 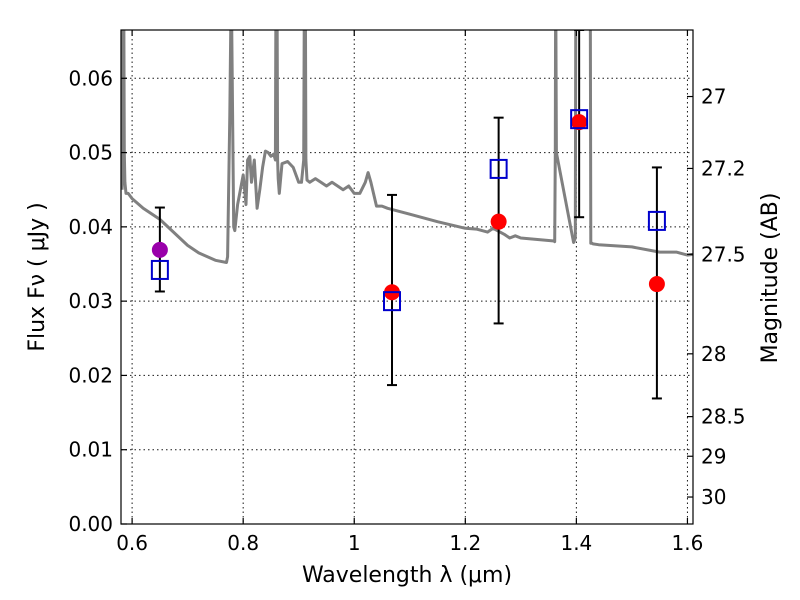 What do you see at coordinates (90, 450) in the screenshot?
I see `y-tick-label: 0.01` at bounding box center [90, 450].